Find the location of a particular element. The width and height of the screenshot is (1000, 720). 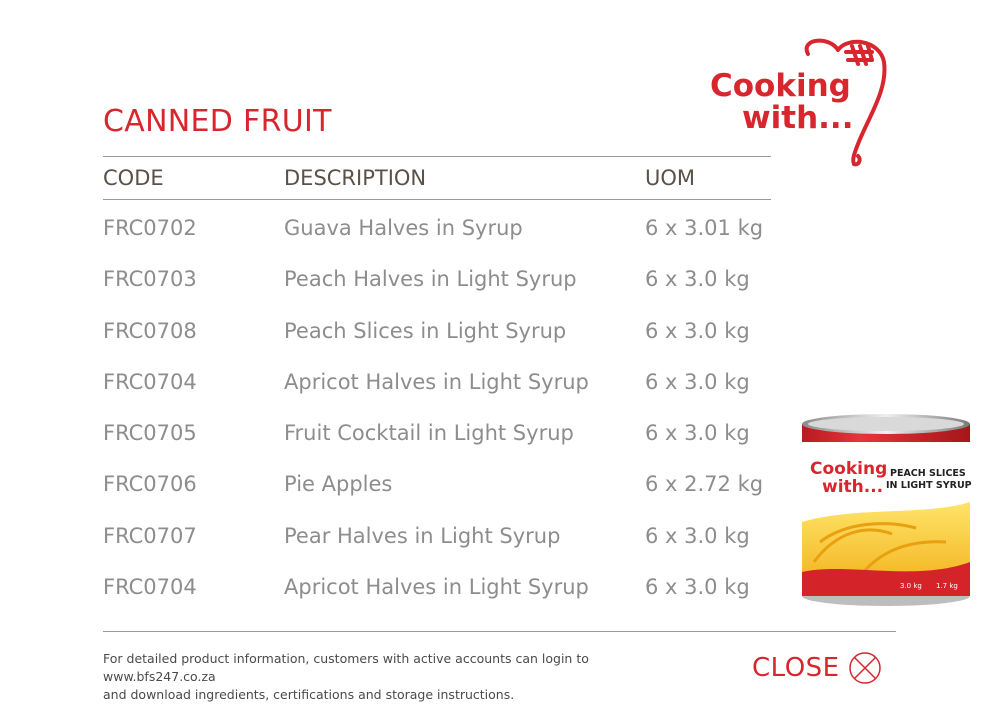

column-header-uom: UOM is located at coordinates (670, 178).